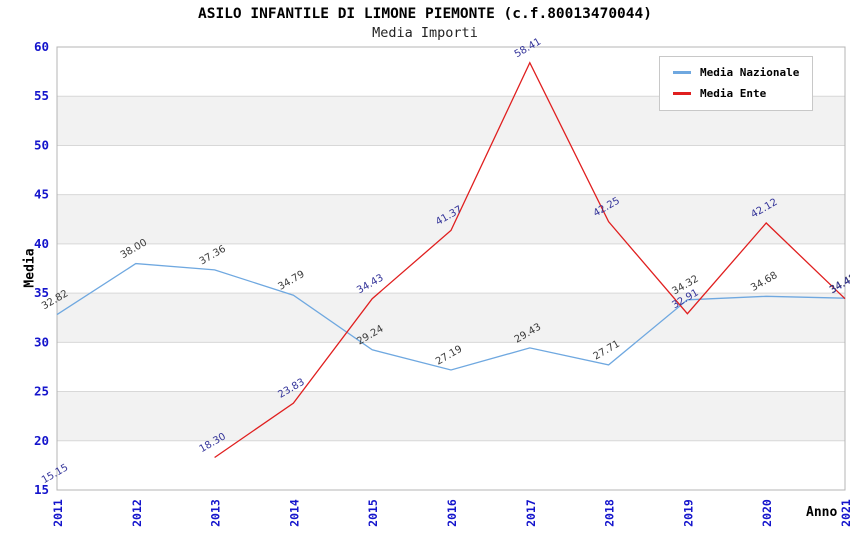 Image resolution: width=850 pixels, height=550 pixels. What do you see at coordinates (41, 292) in the screenshot?
I see `y-tick-label: 35` at bounding box center [41, 292].